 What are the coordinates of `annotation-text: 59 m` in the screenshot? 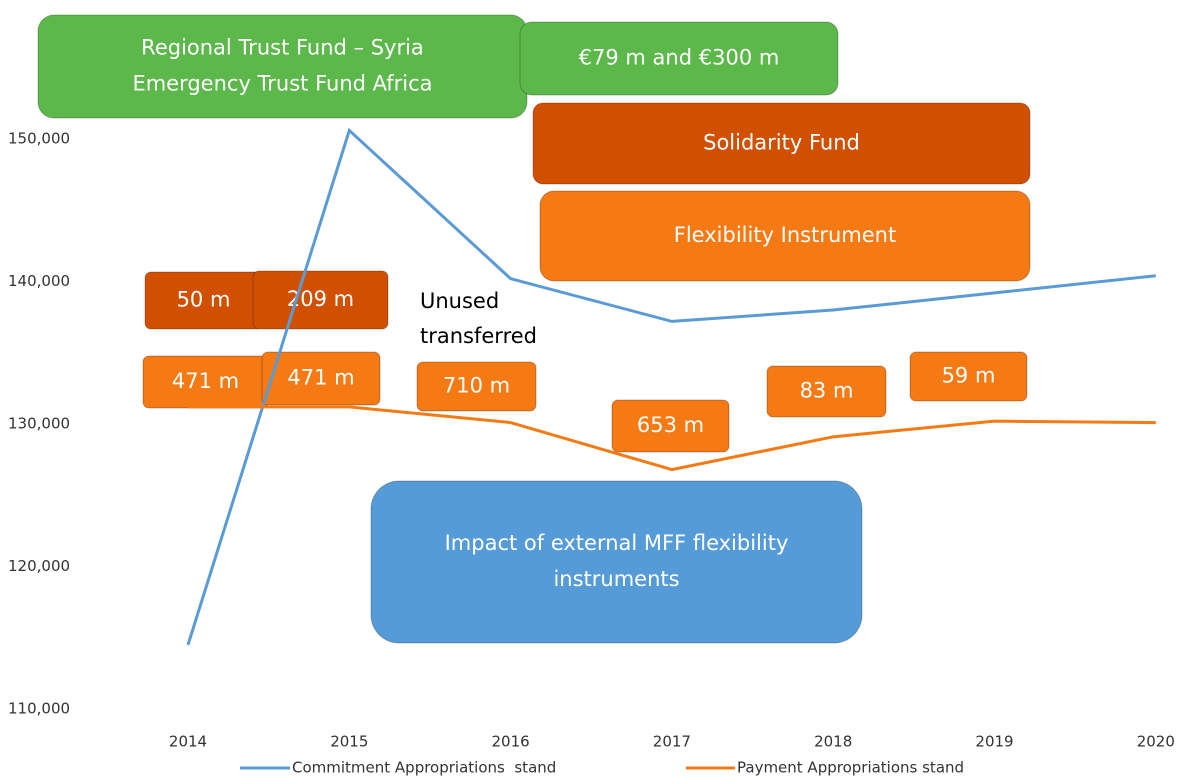 It's located at (969, 376).